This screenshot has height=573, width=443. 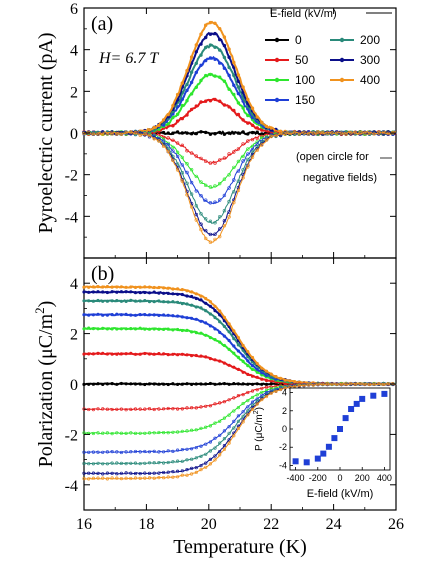 I want to click on x-tick-label: 16, so click(x=84, y=524).